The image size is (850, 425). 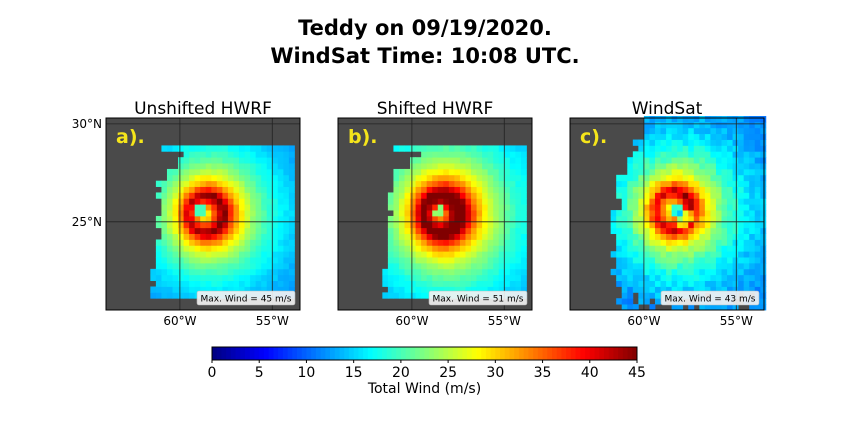 I want to click on colorbar-tick-label: 0, so click(x=212, y=373).